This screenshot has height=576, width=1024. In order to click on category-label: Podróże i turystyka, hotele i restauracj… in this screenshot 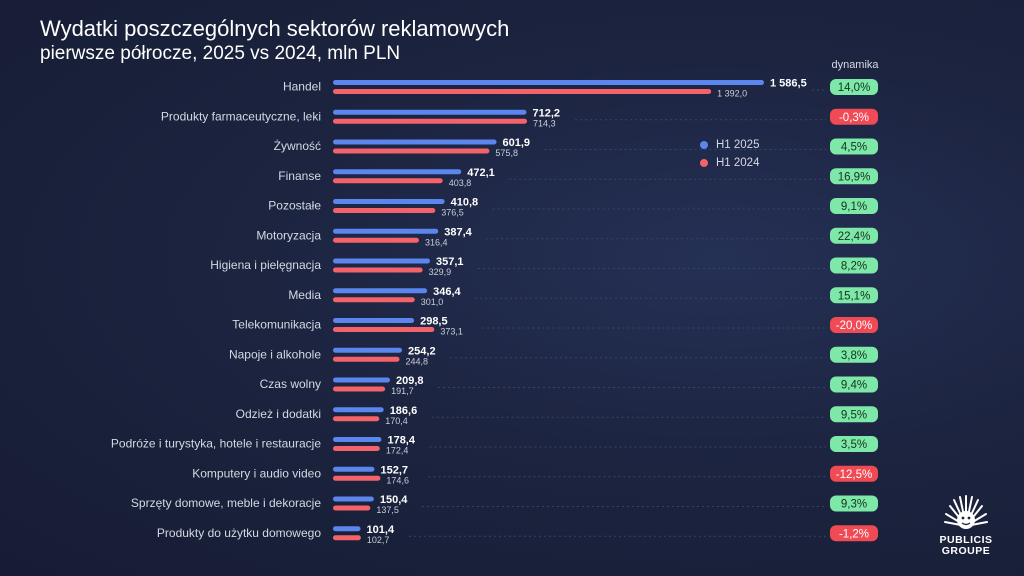, I will do `click(216, 444)`.